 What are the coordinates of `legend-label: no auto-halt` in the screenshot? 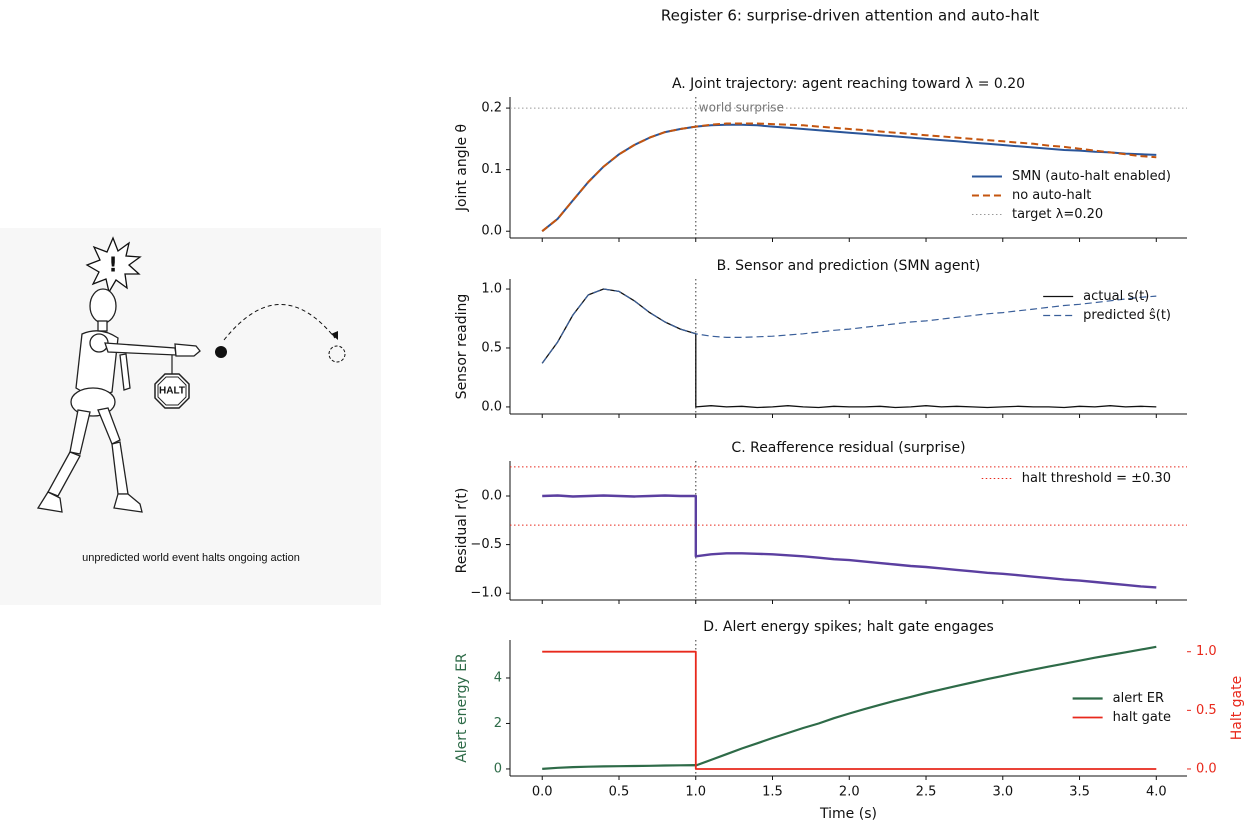 It's located at (1051, 195).